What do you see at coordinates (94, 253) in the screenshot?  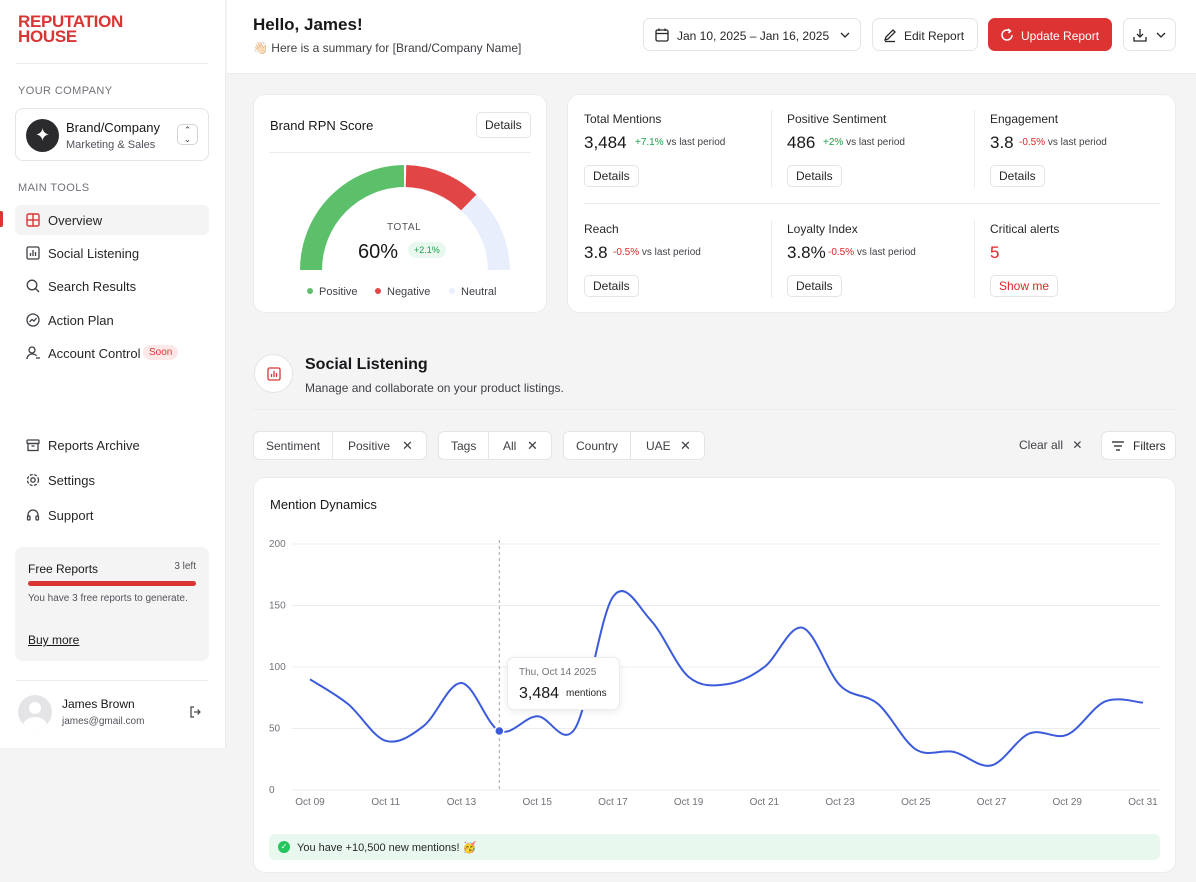 I see `nav-label: Social Listening` at bounding box center [94, 253].